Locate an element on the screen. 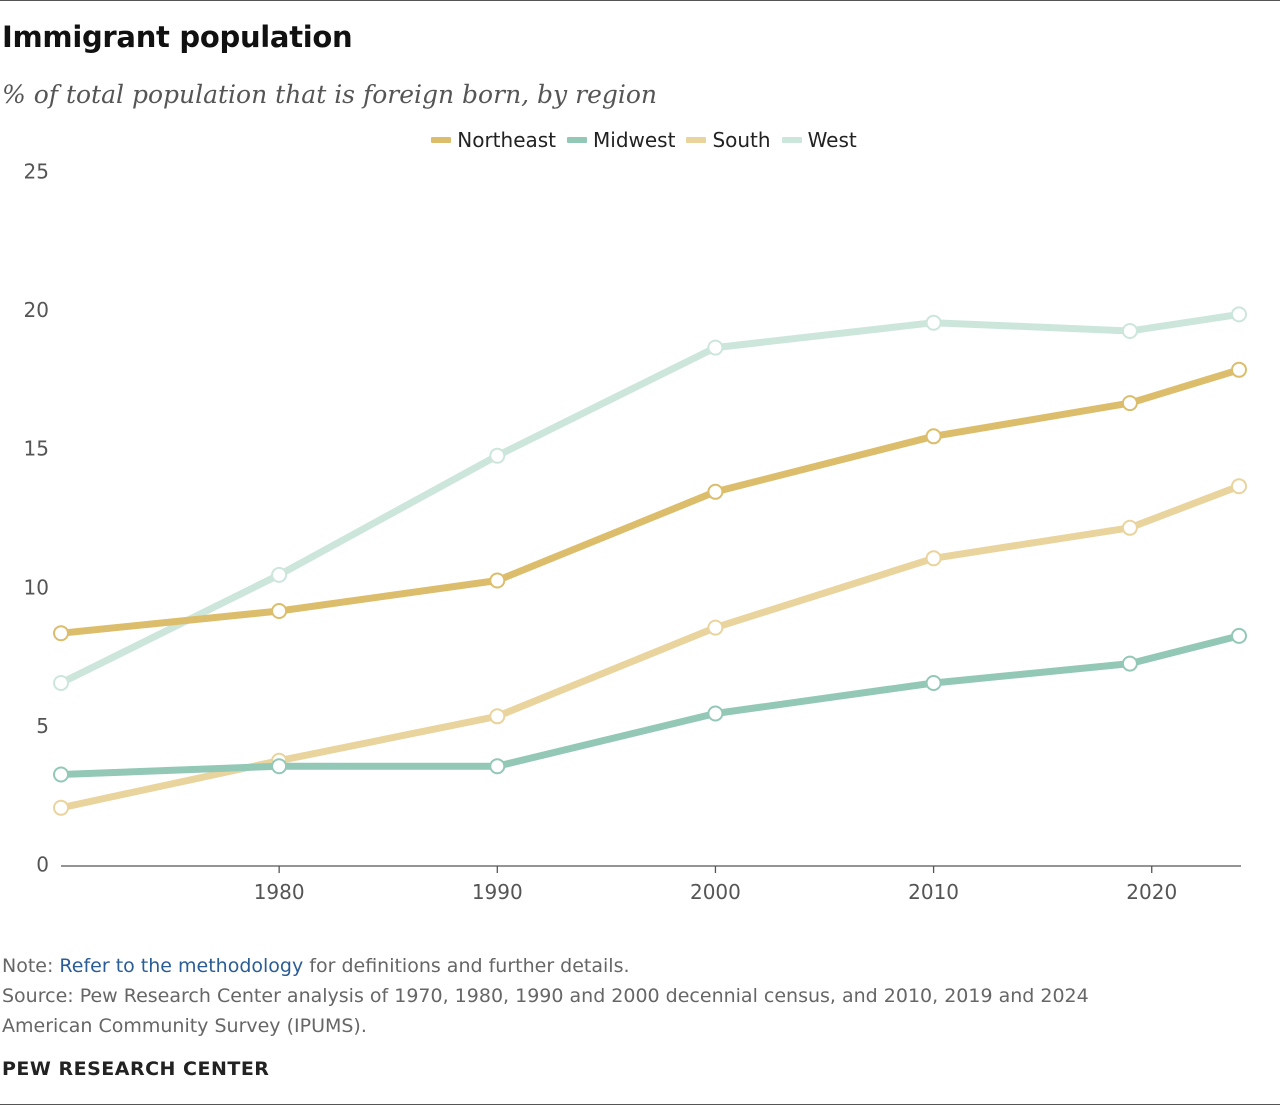  x-axis-ticks: 1980 1990 2000 2010 2020 is located at coordinates (715, 885).